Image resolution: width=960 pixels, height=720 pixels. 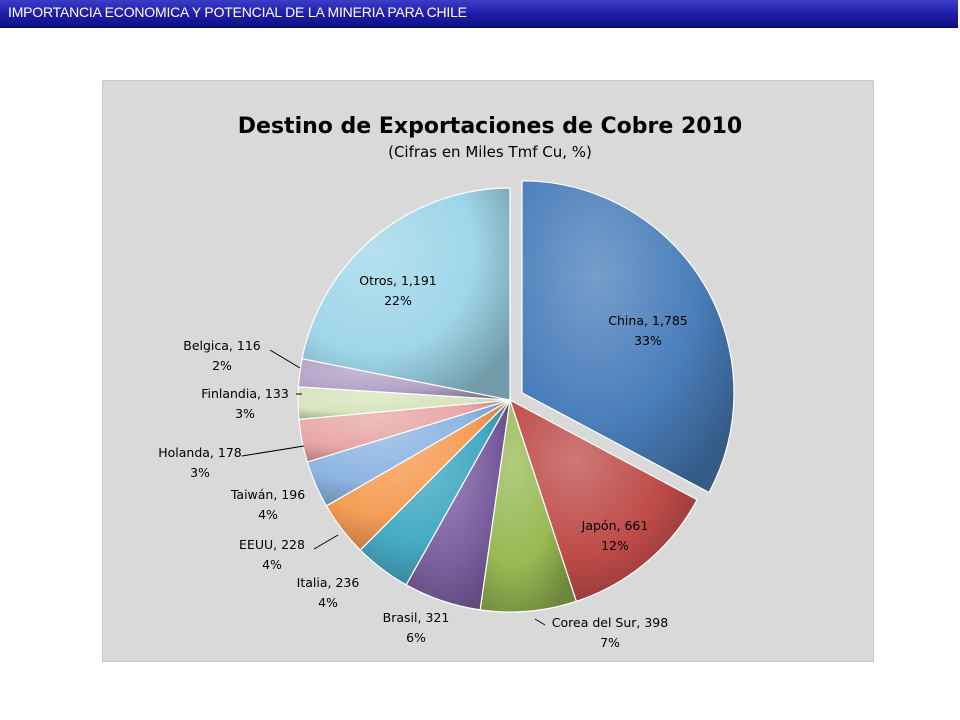 I want to click on data-label-taiwán: Taiwán, 196 4%, so click(x=267, y=504).